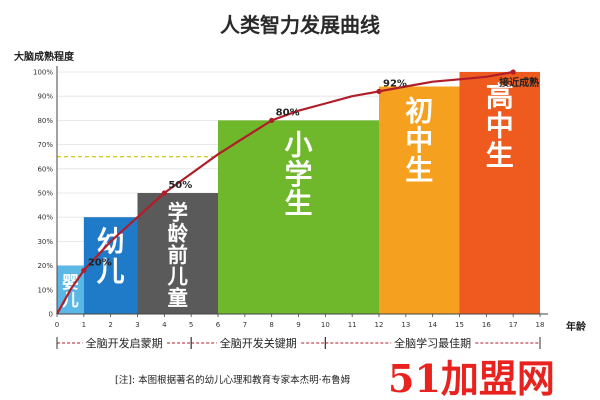 This screenshot has height=400, width=600. I want to click on point-label: 50%, so click(180, 185).